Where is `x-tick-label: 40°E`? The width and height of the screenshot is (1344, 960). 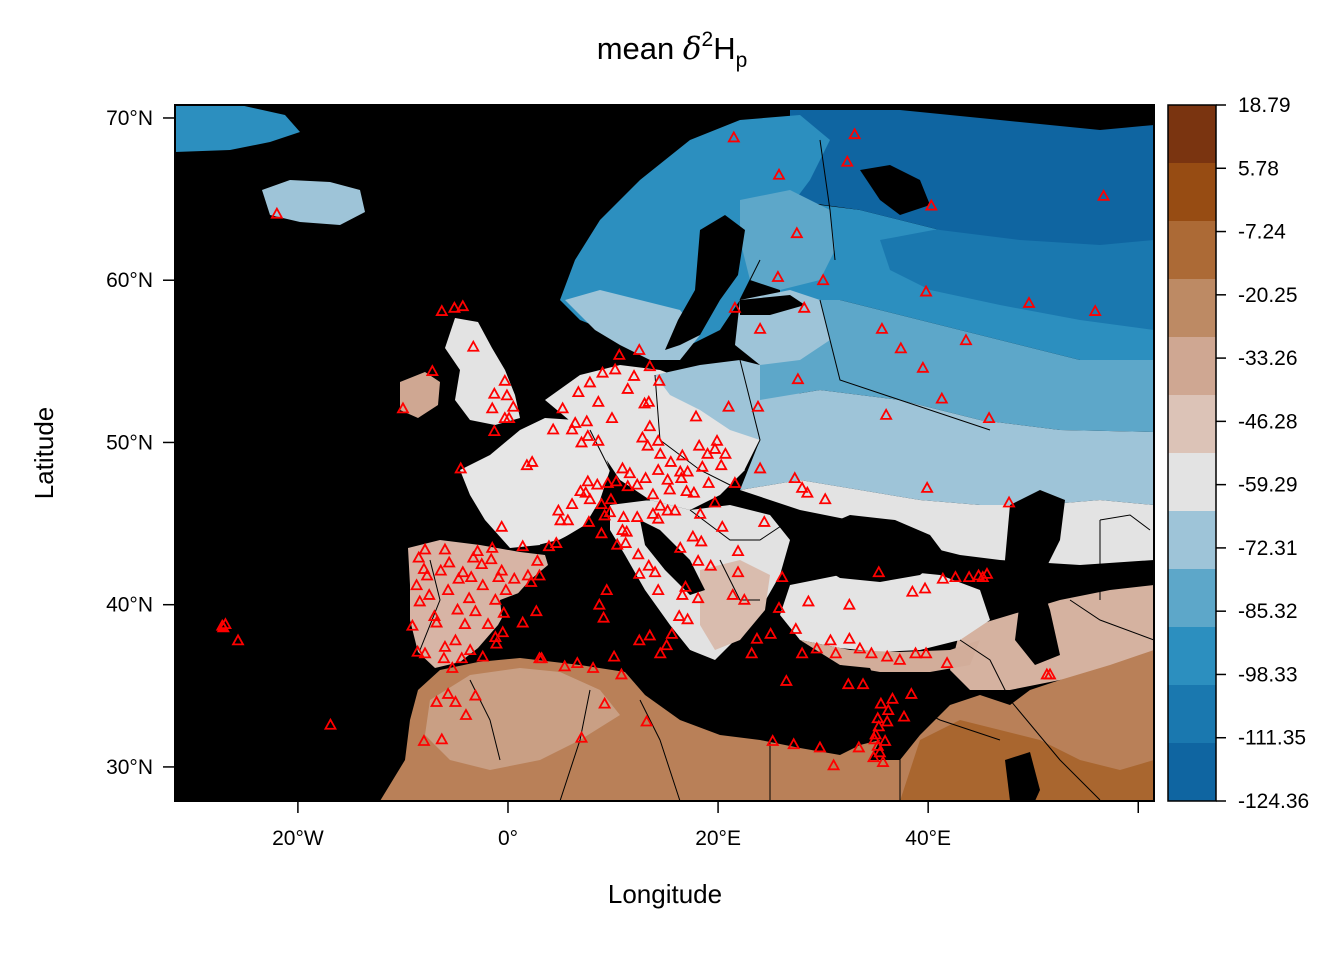
x-tick-label: 40°E is located at coordinates (928, 838).